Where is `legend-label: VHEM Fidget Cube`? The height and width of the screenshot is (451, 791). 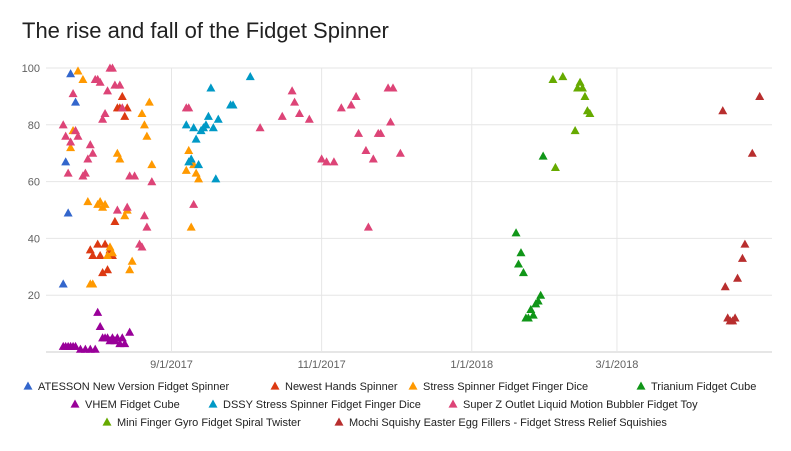
legend-label: VHEM Fidget Cube is located at coordinates (132, 405).